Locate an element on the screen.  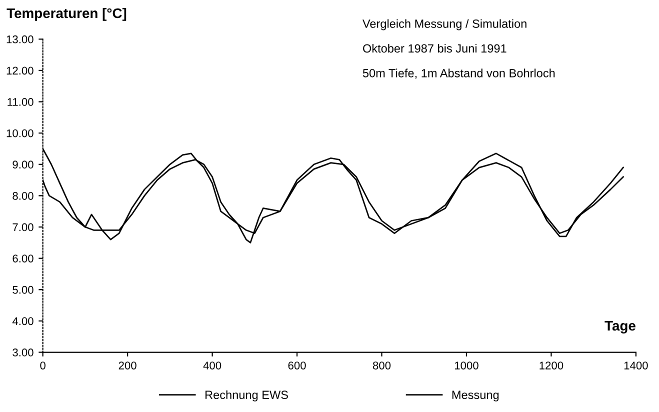
y-tick-label: 6.00 is located at coordinates (23, 258).